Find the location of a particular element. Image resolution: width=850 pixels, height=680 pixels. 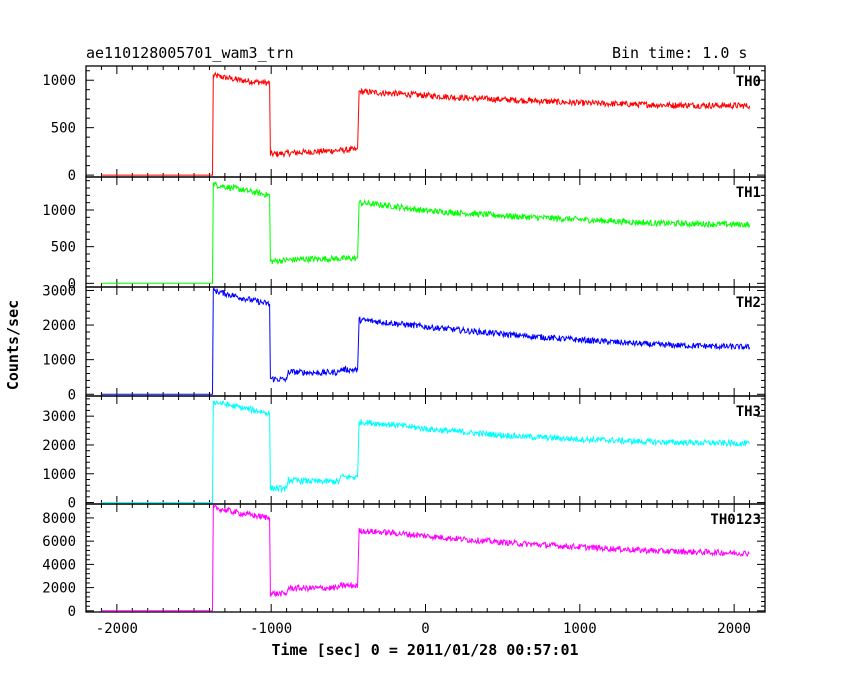

panel-label: TH2 is located at coordinates (748, 303).